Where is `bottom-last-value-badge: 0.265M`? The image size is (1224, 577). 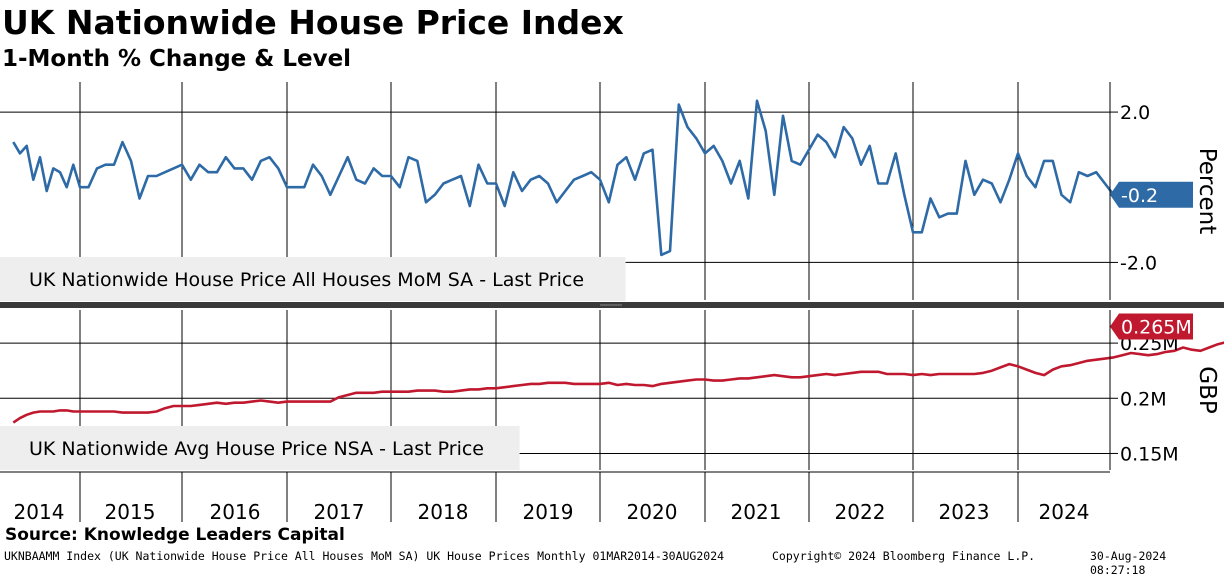 bottom-last-value-badge: 0.265M is located at coordinates (1151, 326).